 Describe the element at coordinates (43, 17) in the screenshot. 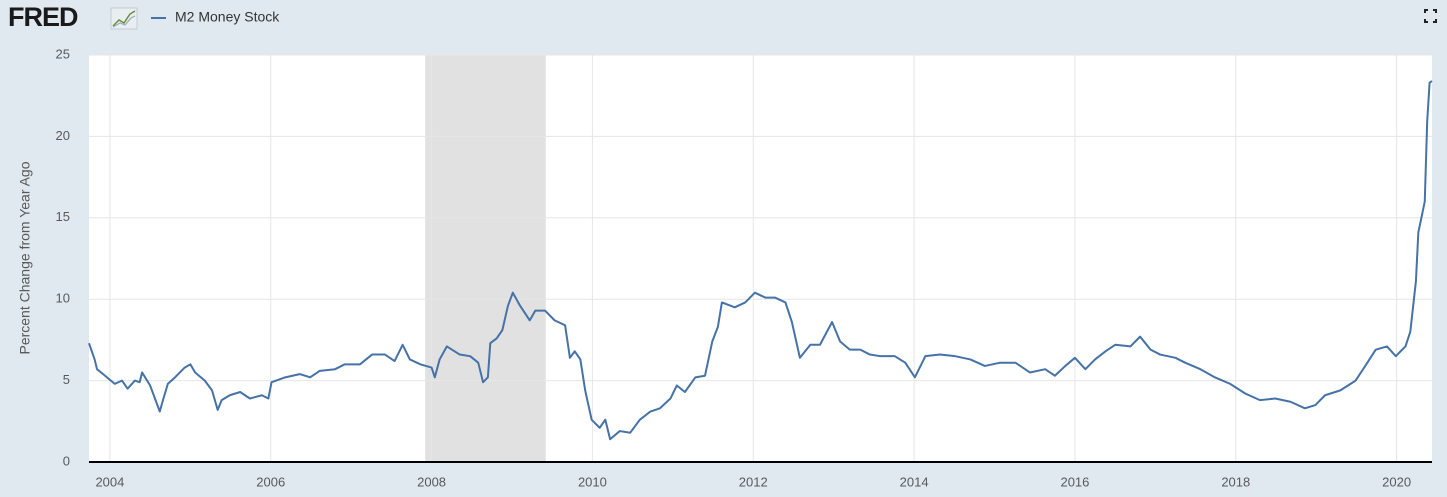

I see `logo: FRED` at that location.